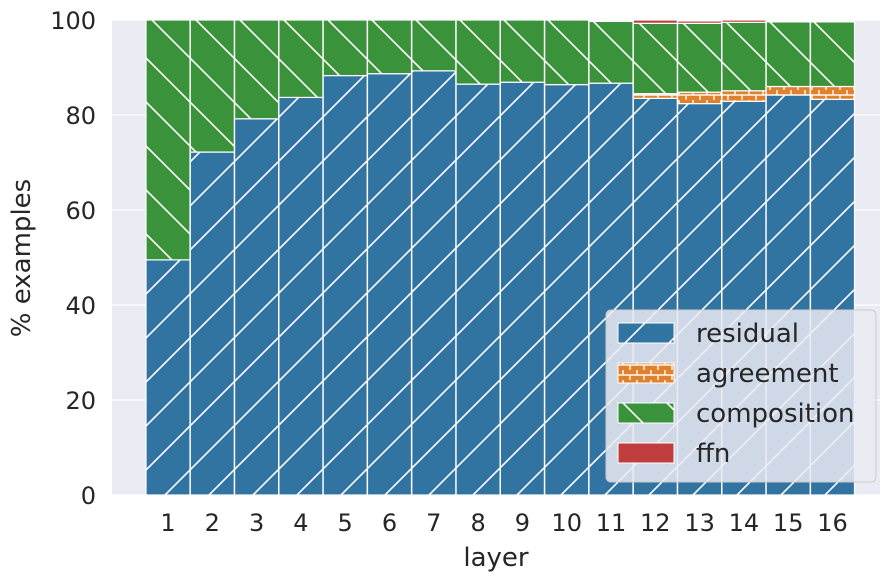 This screenshot has width=888, height=576. What do you see at coordinates (80, 211) in the screenshot?
I see `y-tick-label: 60` at bounding box center [80, 211].